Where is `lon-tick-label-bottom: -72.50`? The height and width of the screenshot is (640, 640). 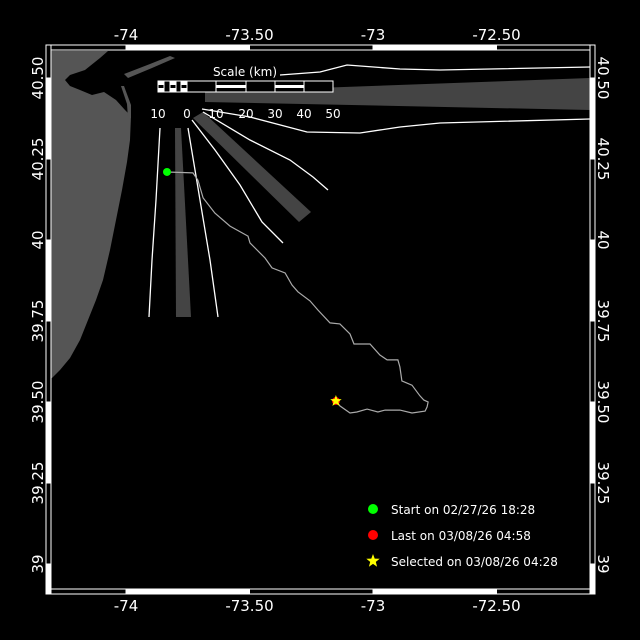
lon-tick-label-bottom: -72.50 is located at coordinates (496, 606).